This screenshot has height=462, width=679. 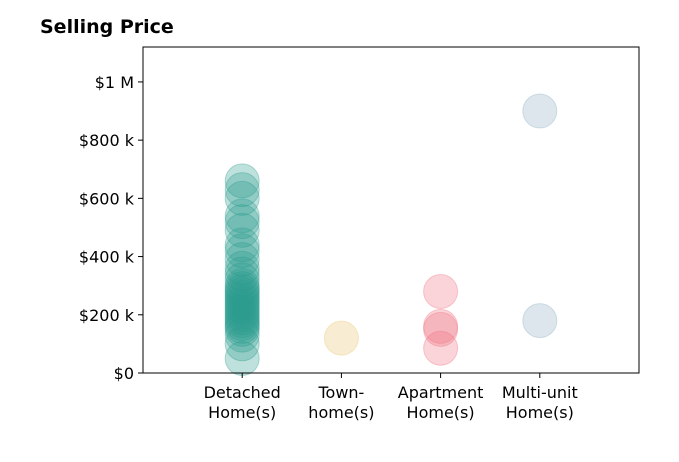 What do you see at coordinates (540, 392) in the screenshot?
I see `x-tick-label: Multi-unit` at bounding box center [540, 392].